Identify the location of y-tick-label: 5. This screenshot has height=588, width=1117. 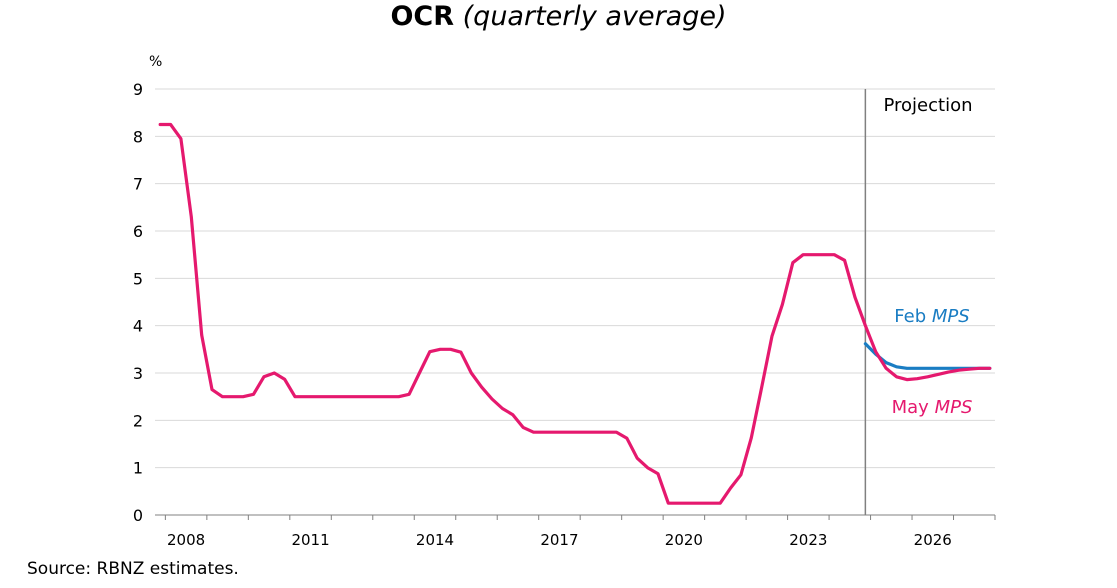
(138, 278).